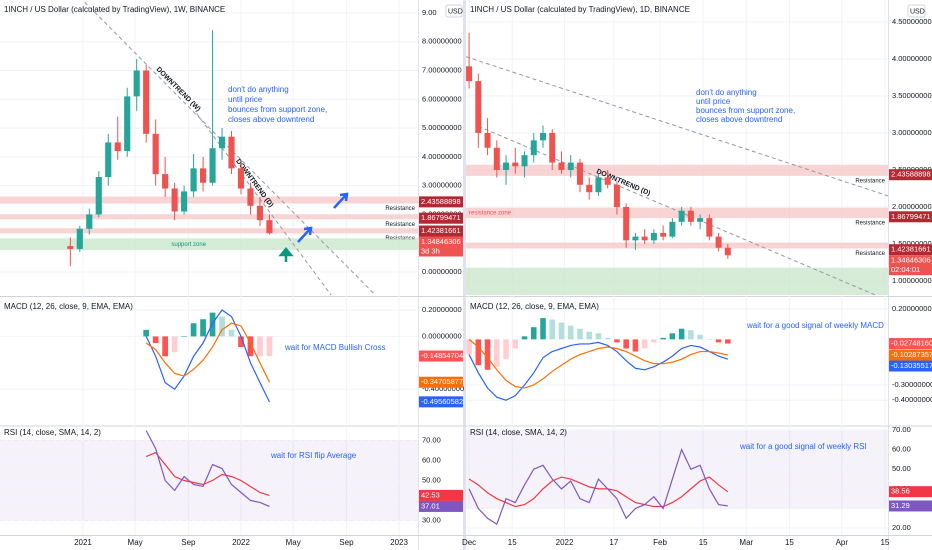  What do you see at coordinates (565, 542) in the screenshot?
I see `x-tick-label: 2022` at bounding box center [565, 542].